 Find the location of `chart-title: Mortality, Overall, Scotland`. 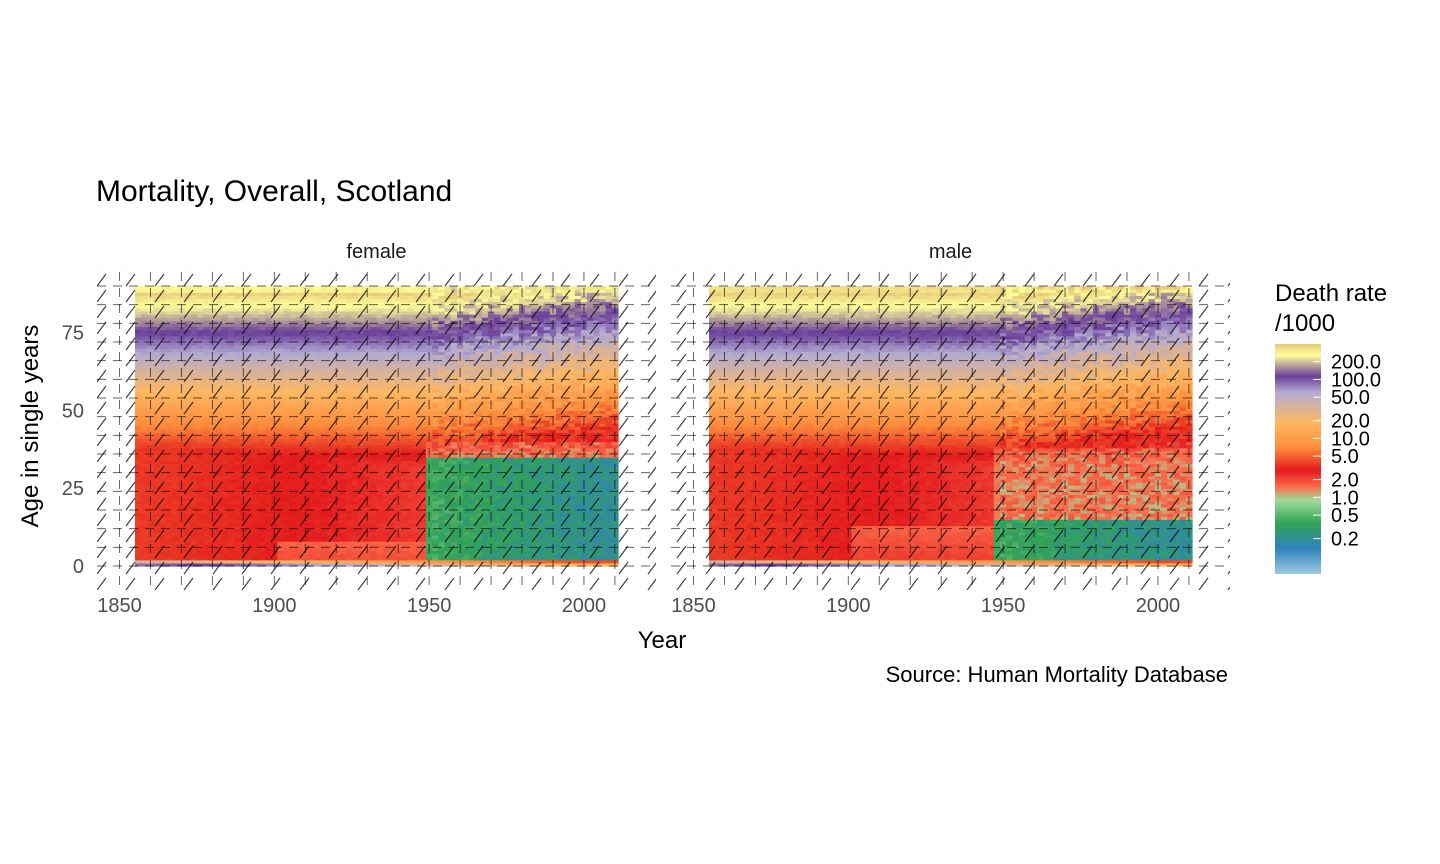

chart-title: Mortality, Overall, Scotland is located at coordinates (274, 191).